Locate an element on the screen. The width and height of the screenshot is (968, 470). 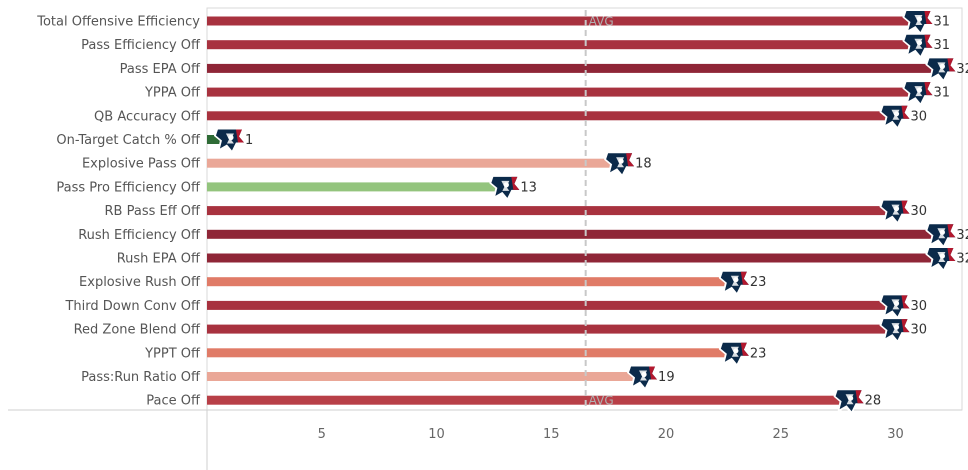
category-label: Rush EPA Off is located at coordinates (159, 259).